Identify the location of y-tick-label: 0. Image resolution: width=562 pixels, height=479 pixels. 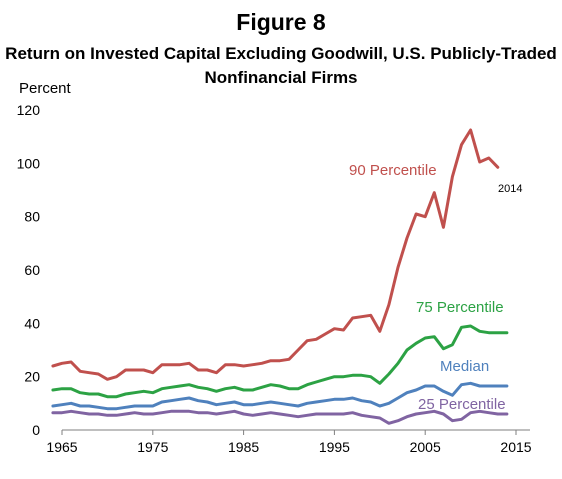
(36, 430).